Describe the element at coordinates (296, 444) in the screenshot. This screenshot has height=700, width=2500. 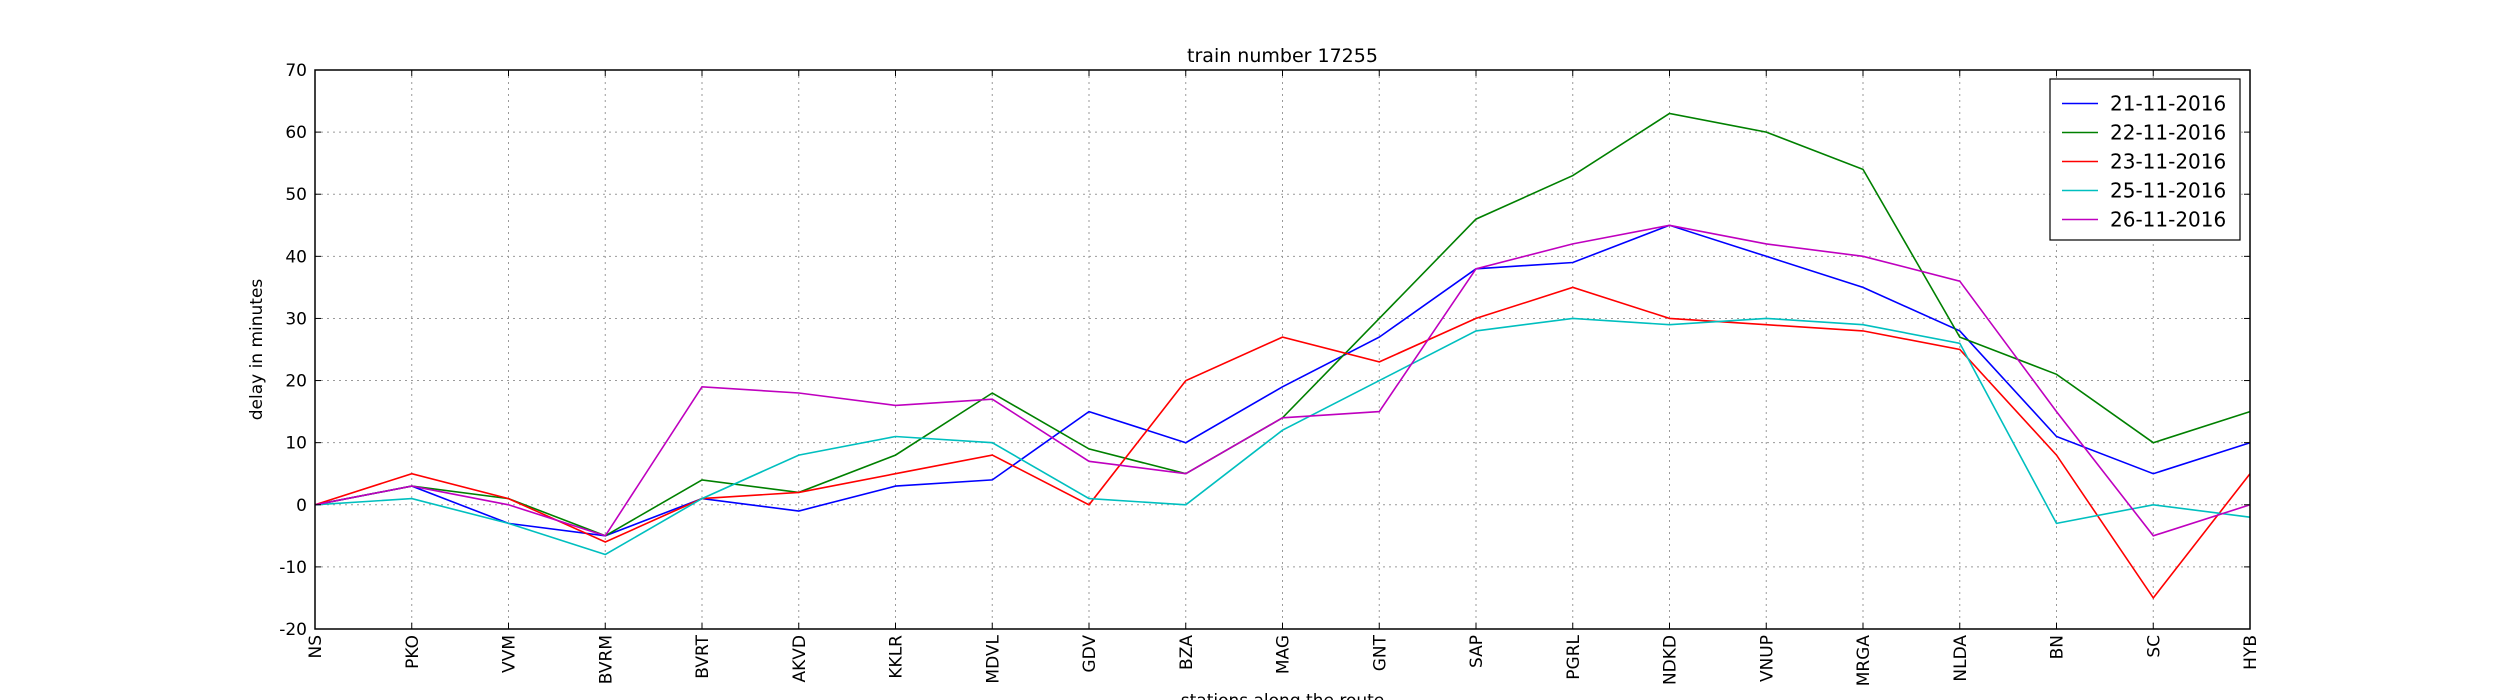
I see `y-tick-label: 10` at that location.